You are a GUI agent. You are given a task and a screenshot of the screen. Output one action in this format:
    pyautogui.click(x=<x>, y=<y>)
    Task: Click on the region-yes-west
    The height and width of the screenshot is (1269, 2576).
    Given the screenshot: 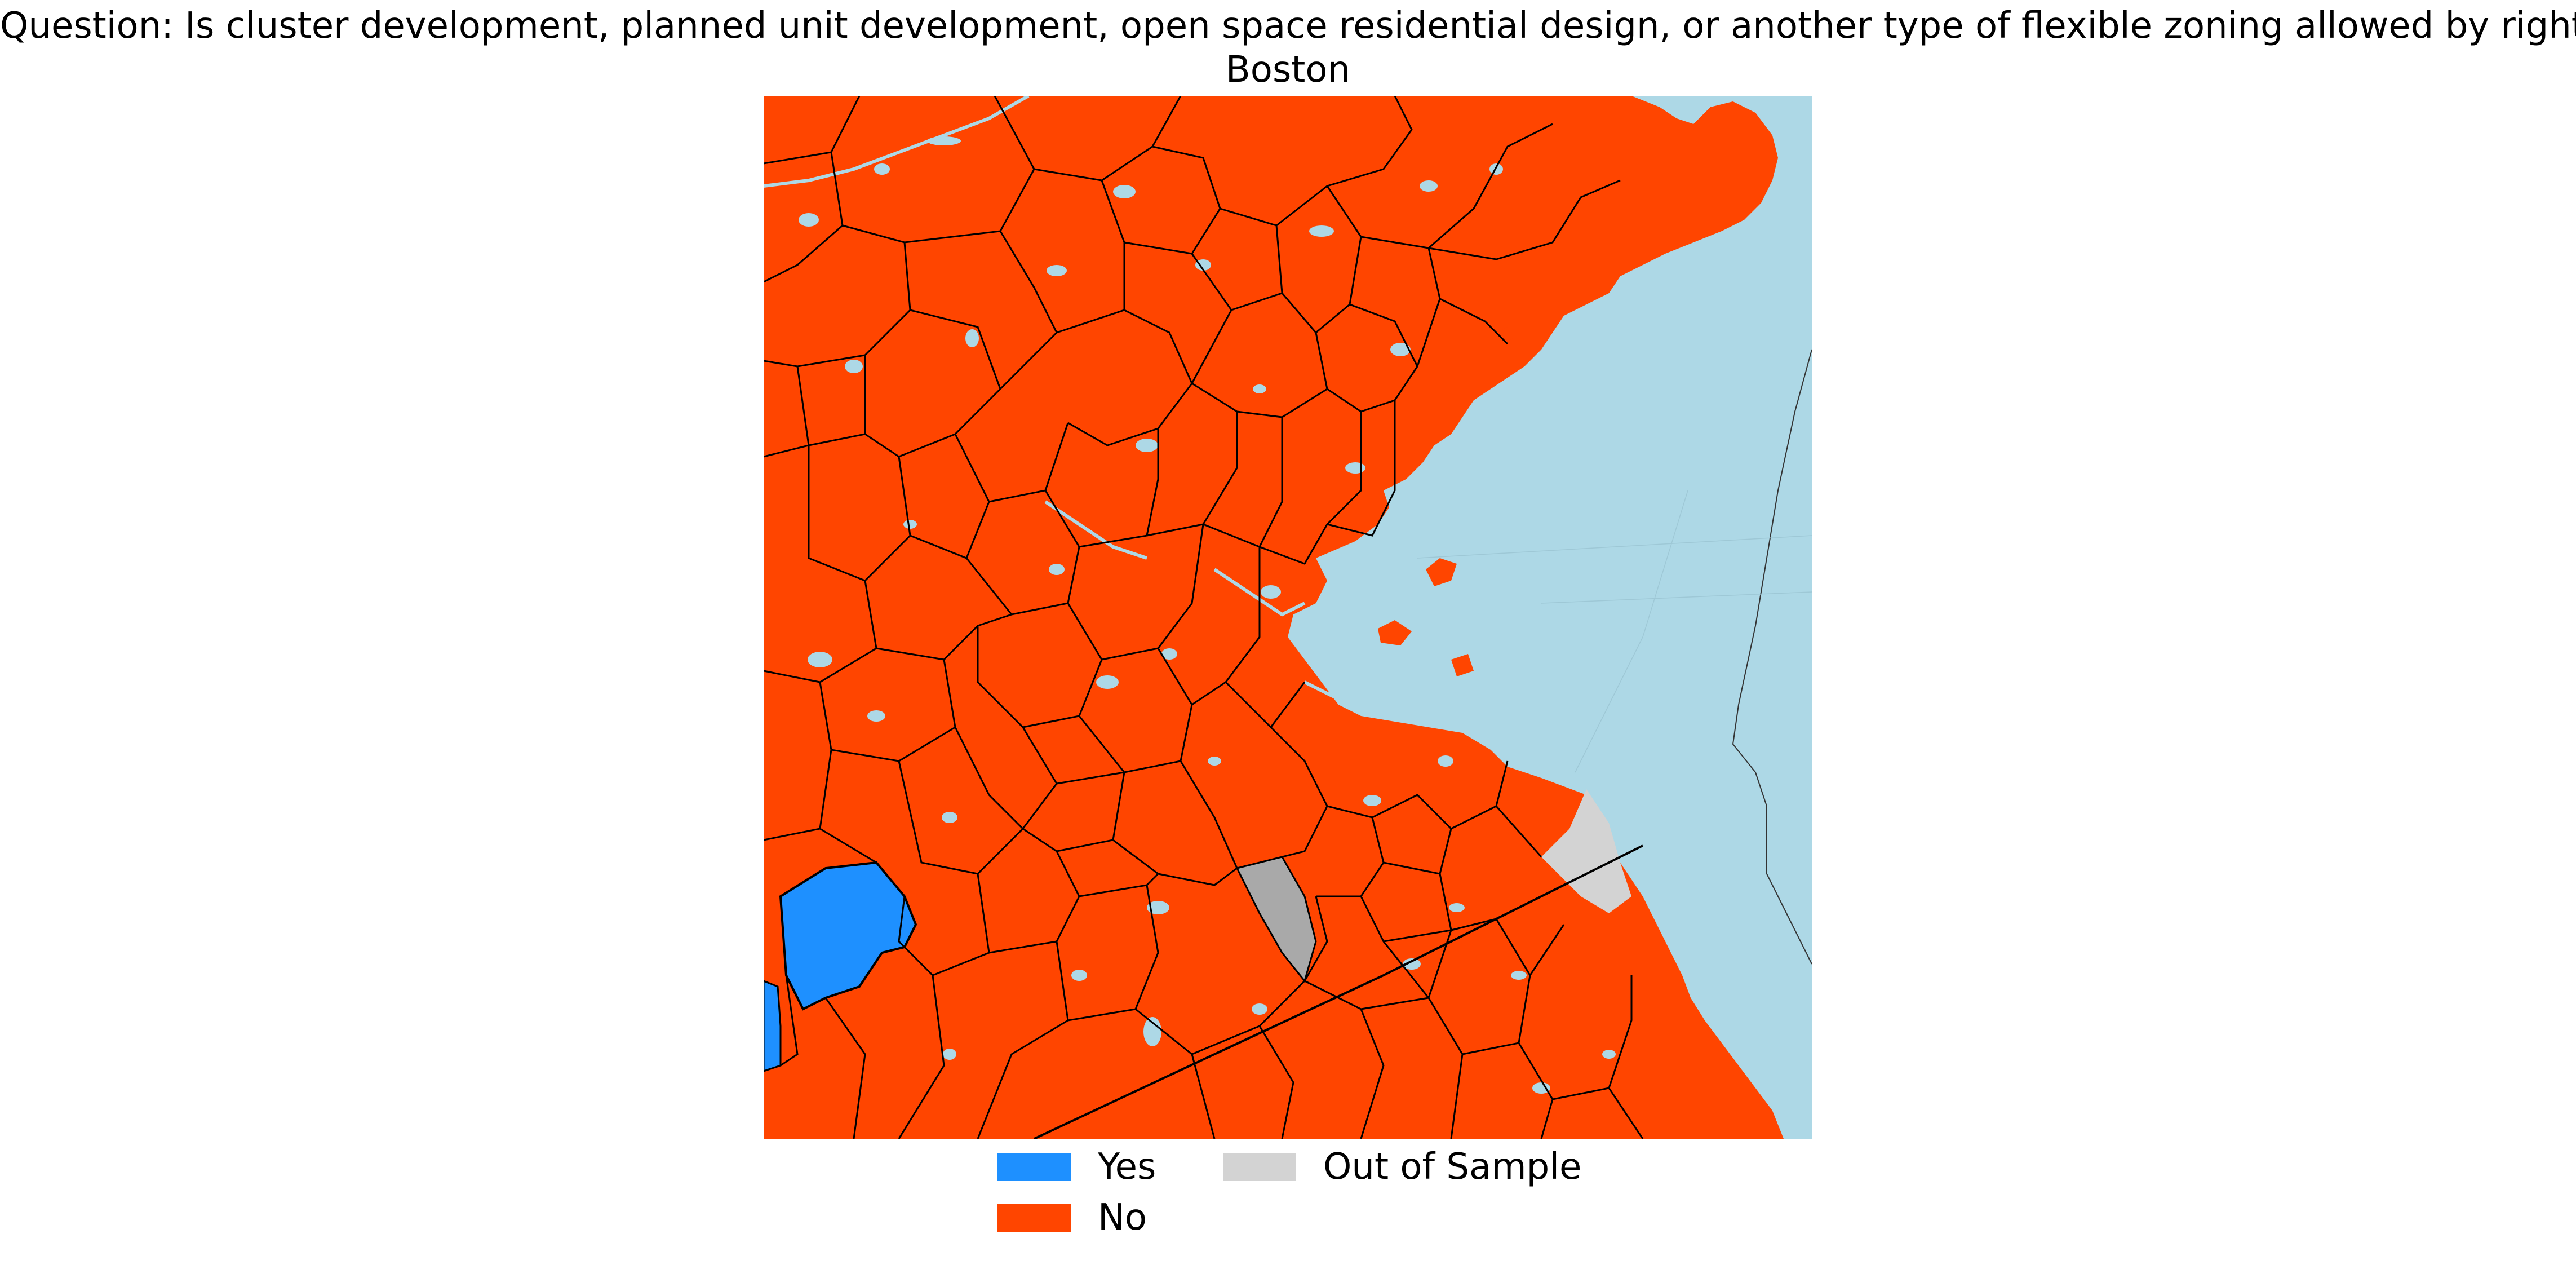 What is the action you would take?
    pyautogui.click(x=848, y=936)
    